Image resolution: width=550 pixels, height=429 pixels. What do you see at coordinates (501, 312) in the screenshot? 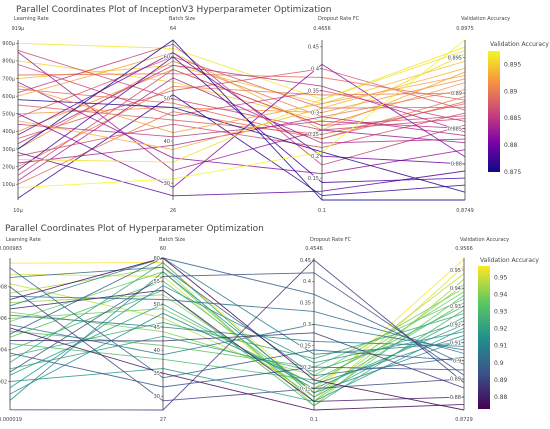
I see `colorbar-tick-label: 0.93` at bounding box center [501, 312].